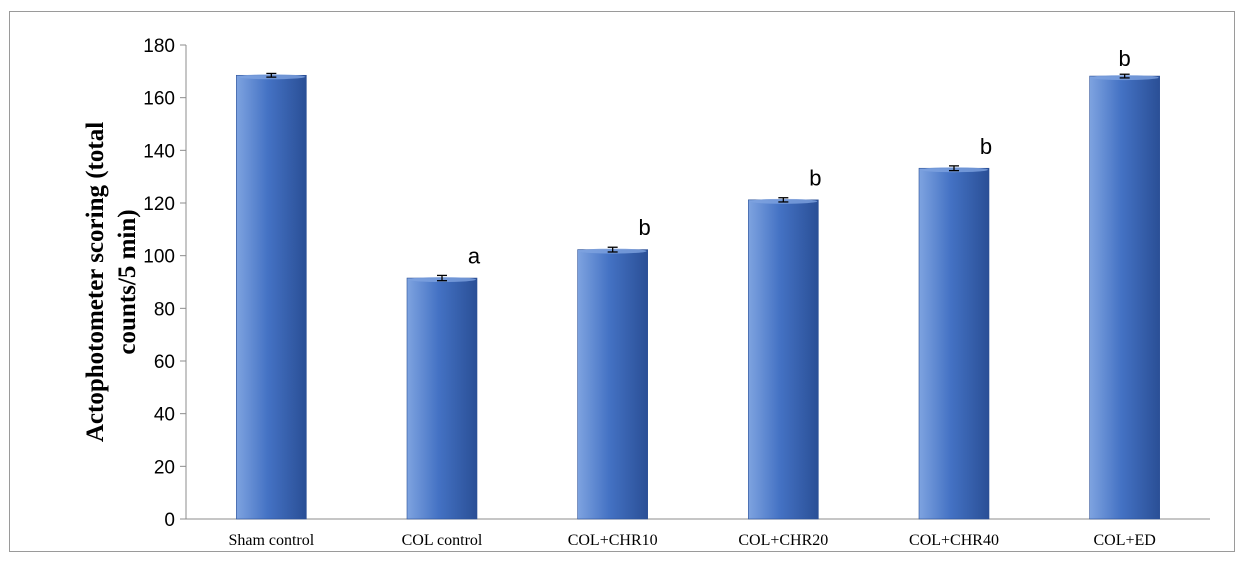 This screenshot has height=562, width=1246. What do you see at coordinates (613, 540) in the screenshot?
I see `x-tick-label: COL+CHR10` at bounding box center [613, 540].